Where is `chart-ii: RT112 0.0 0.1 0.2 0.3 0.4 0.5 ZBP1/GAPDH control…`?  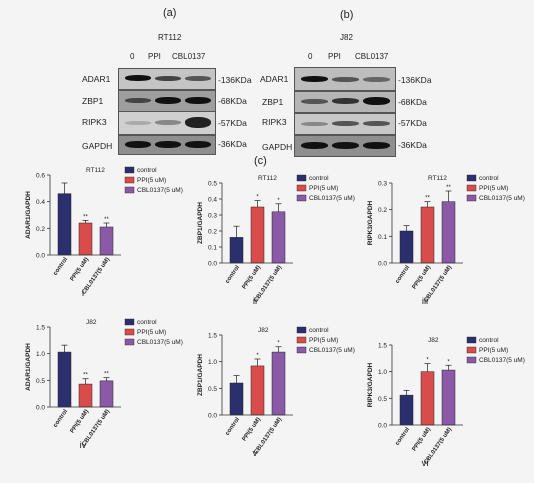 chart-ii: RT112 0.0 0.1 0.2 0.3 0.4 0.5 ZBP1/GAPDH control… is located at coordinates (276, 240).